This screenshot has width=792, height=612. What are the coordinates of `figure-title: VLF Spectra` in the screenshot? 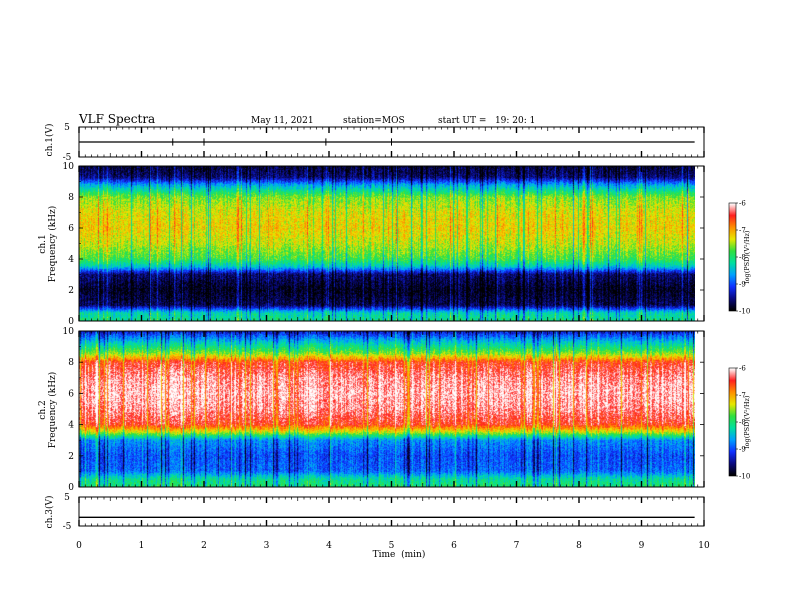 It's located at (116, 119).